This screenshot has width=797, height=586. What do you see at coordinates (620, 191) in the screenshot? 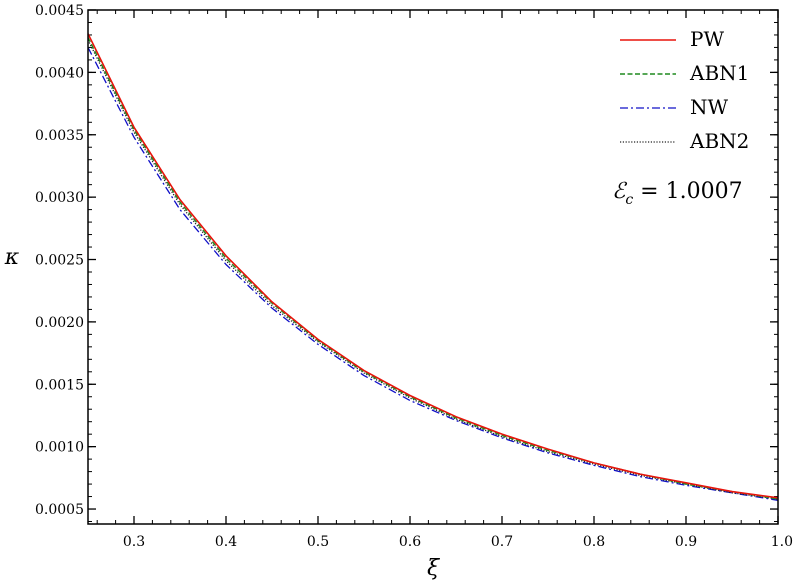
I see `annotation-symbol: ℰ` at bounding box center [620, 191].